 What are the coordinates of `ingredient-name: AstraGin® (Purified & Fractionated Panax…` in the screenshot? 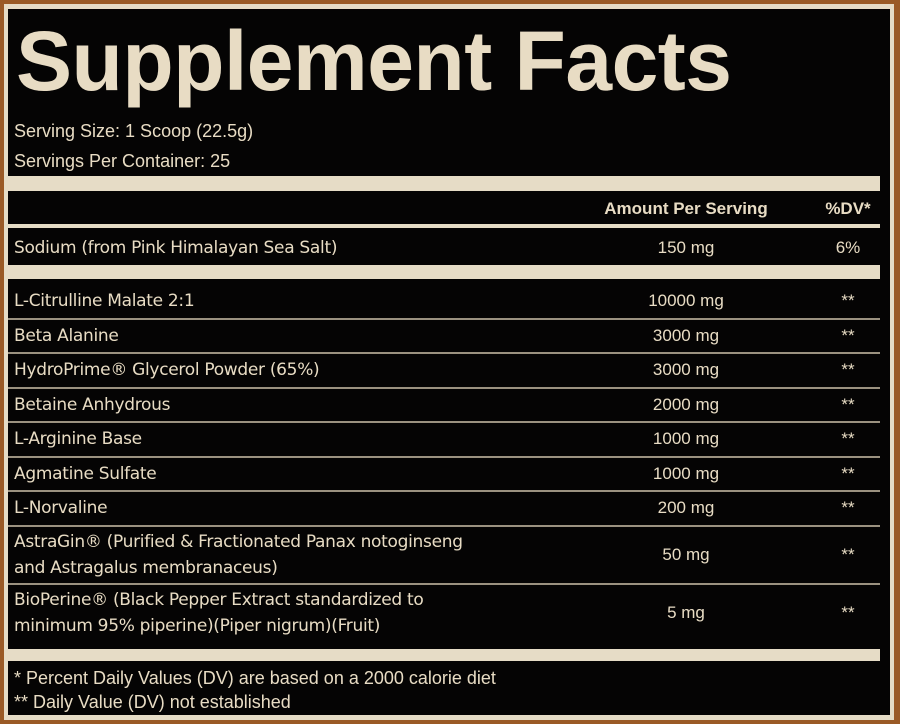 It's located at (238, 541).